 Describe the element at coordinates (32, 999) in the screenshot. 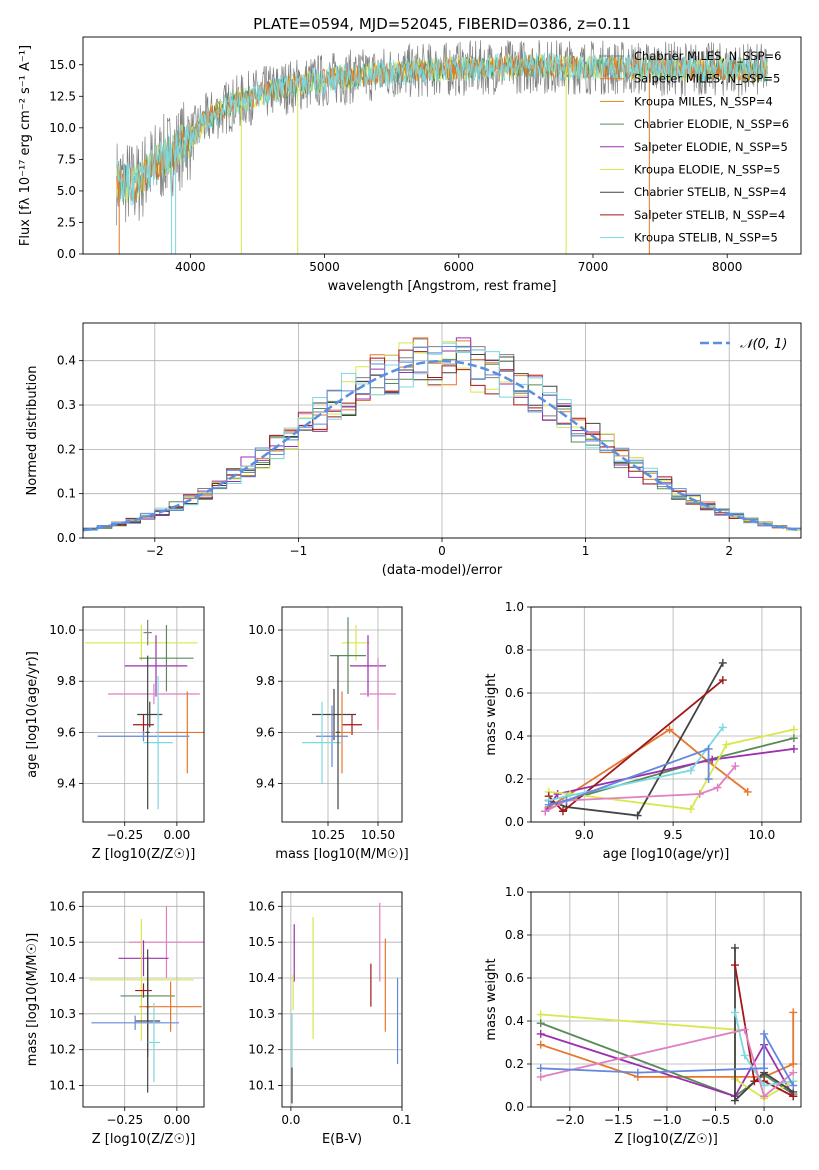

I see `y-axis-label: mass [log10(M/M☉)]` at that location.